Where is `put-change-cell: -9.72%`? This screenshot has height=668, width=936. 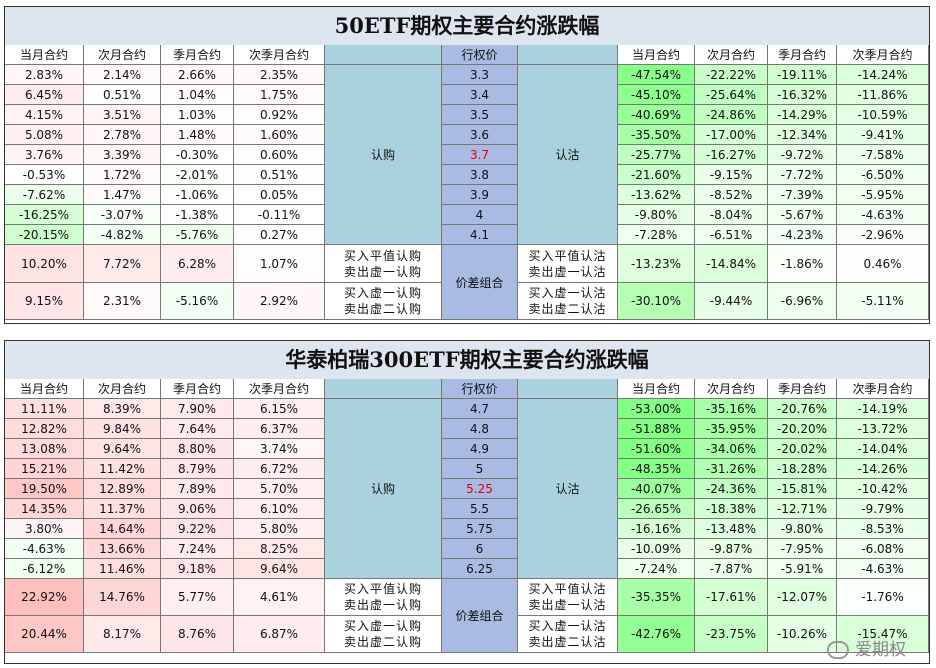 put-change-cell: -9.72% is located at coordinates (802, 155).